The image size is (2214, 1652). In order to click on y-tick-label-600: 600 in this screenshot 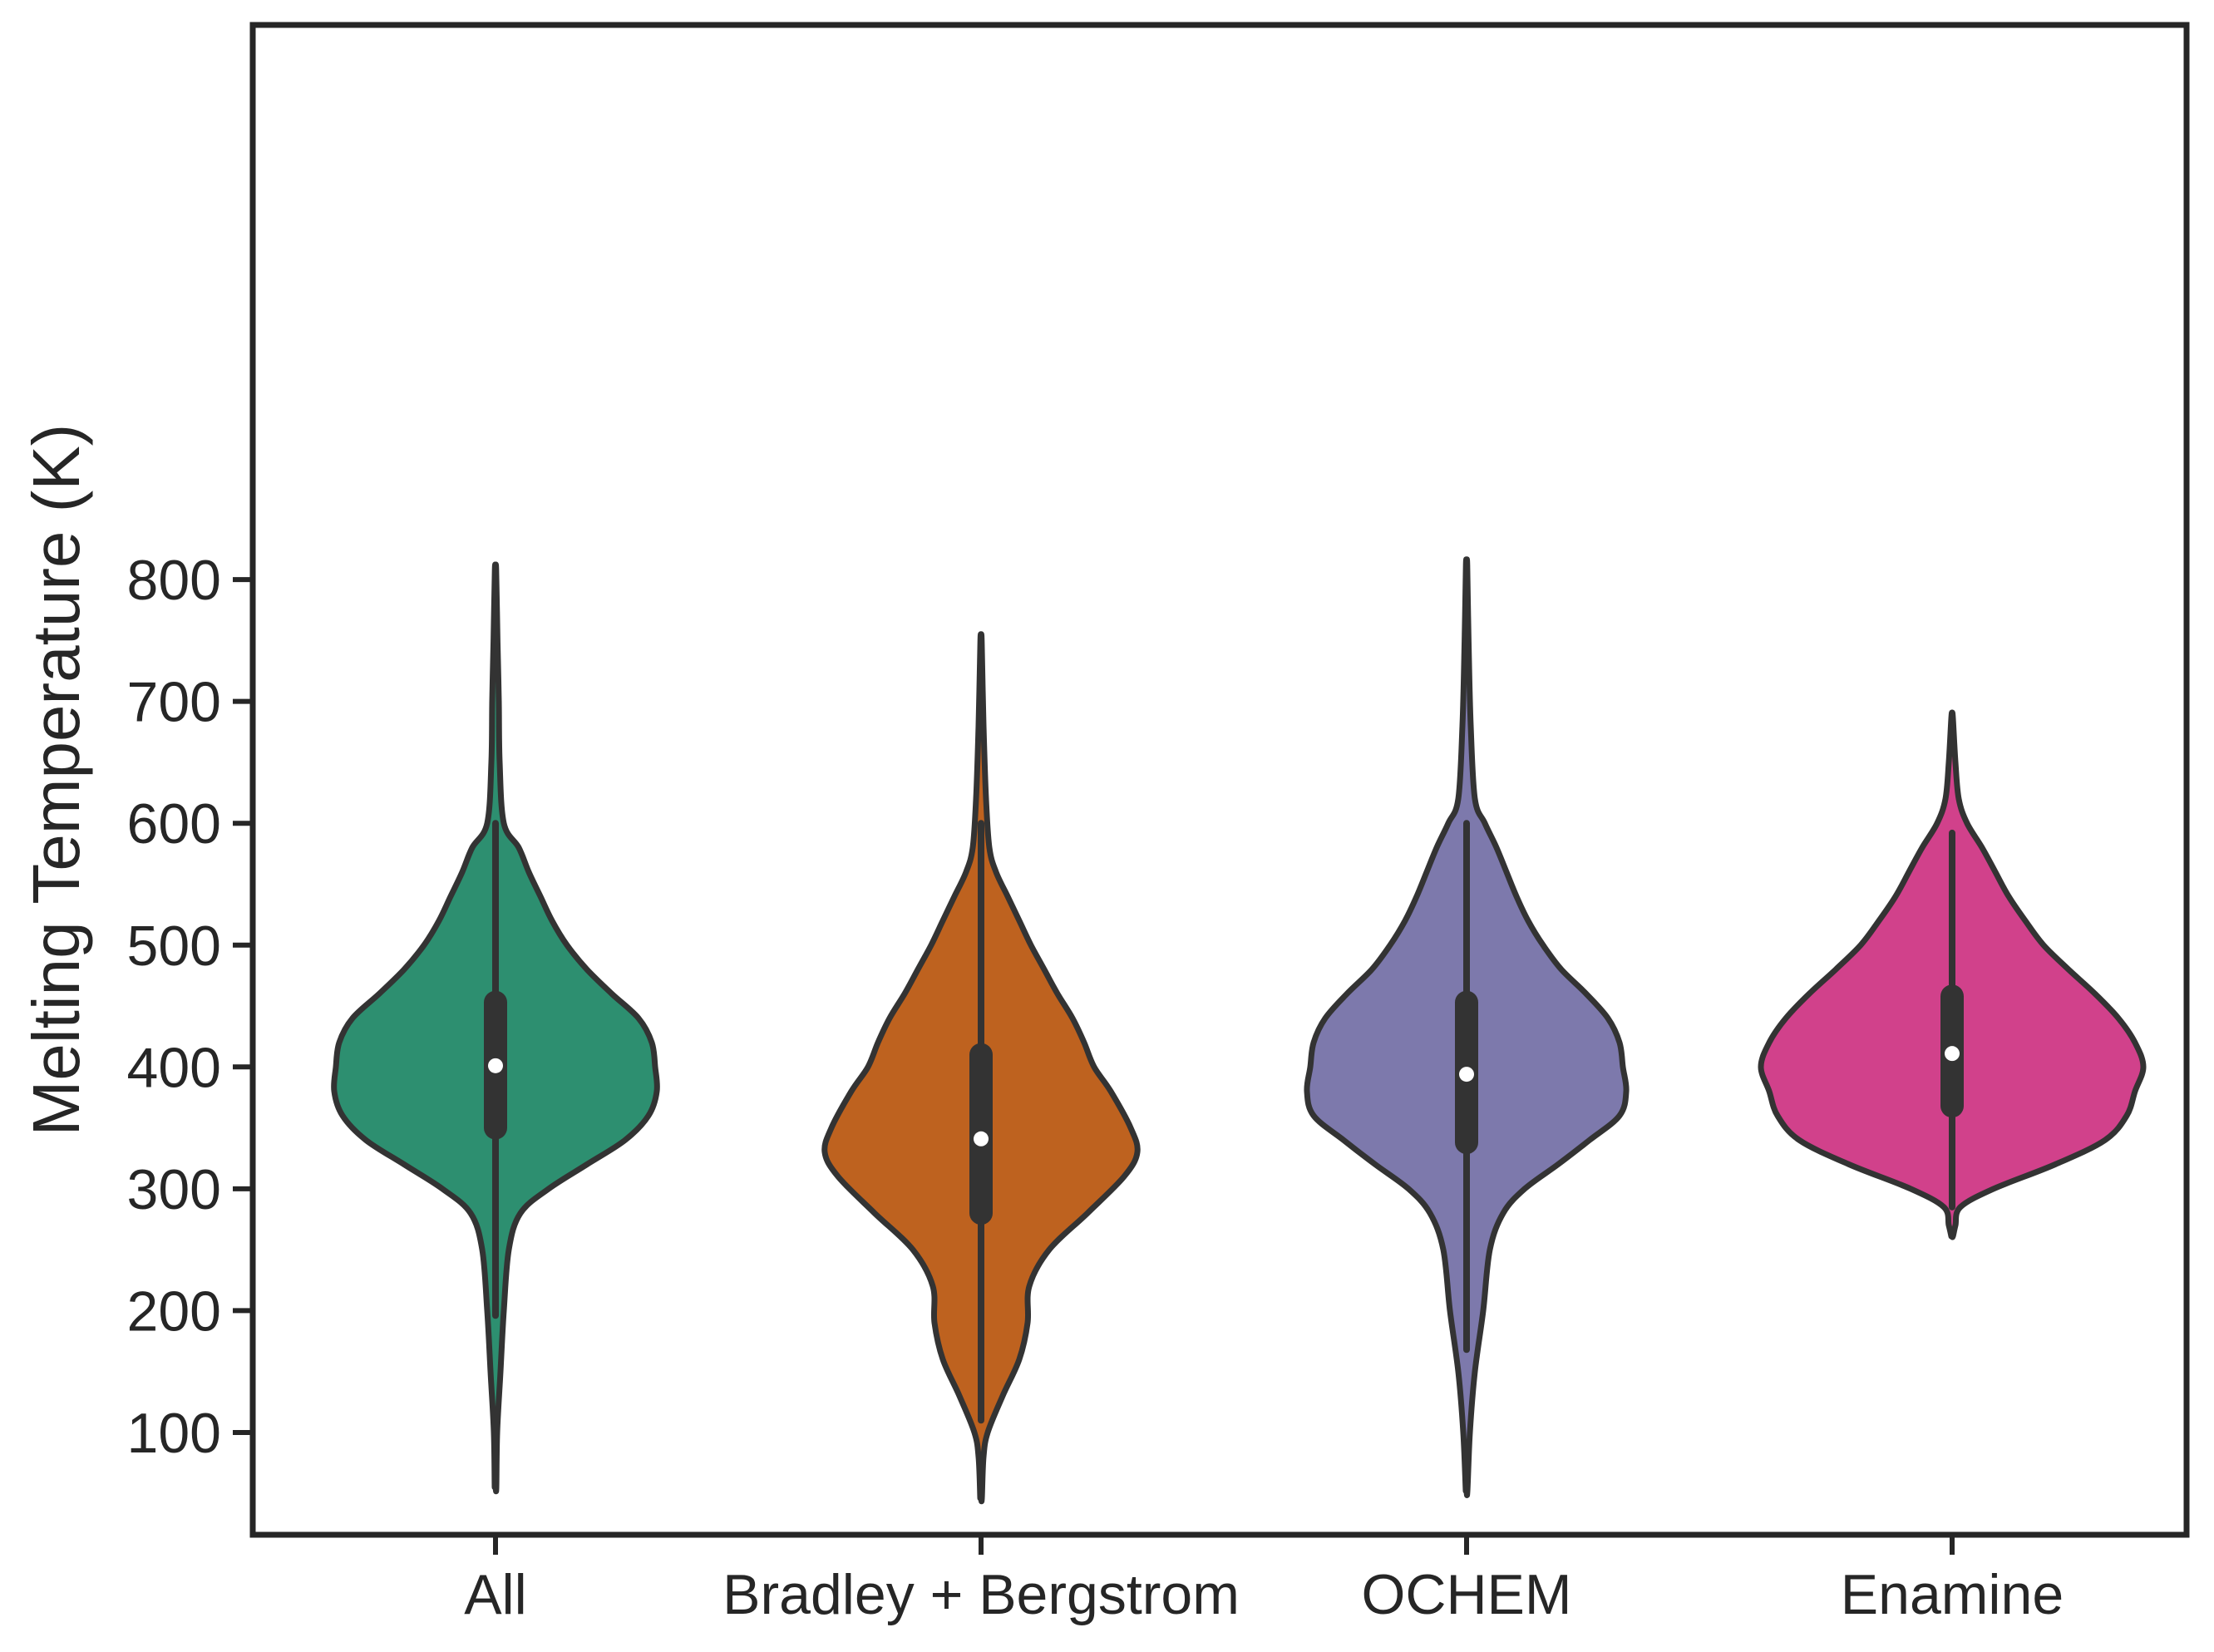, I will do `click(174, 824)`.